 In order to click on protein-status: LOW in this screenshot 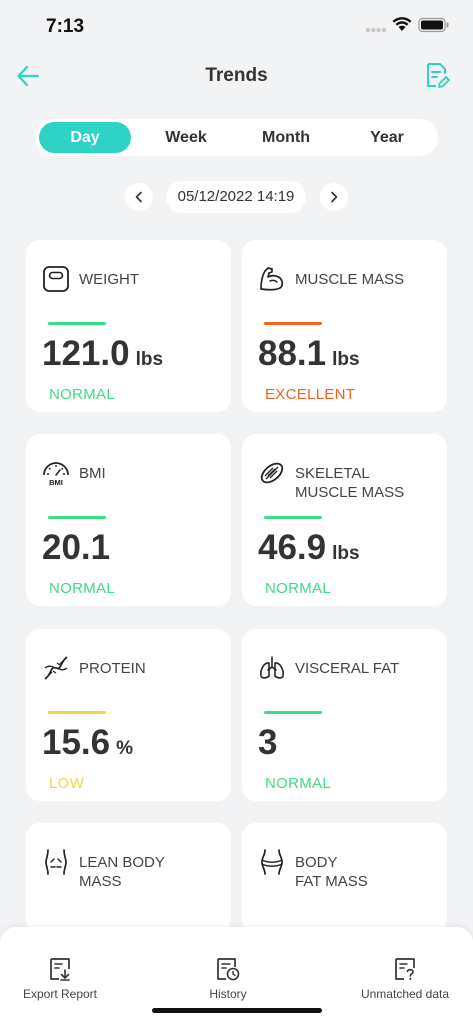, I will do `click(67, 783)`.